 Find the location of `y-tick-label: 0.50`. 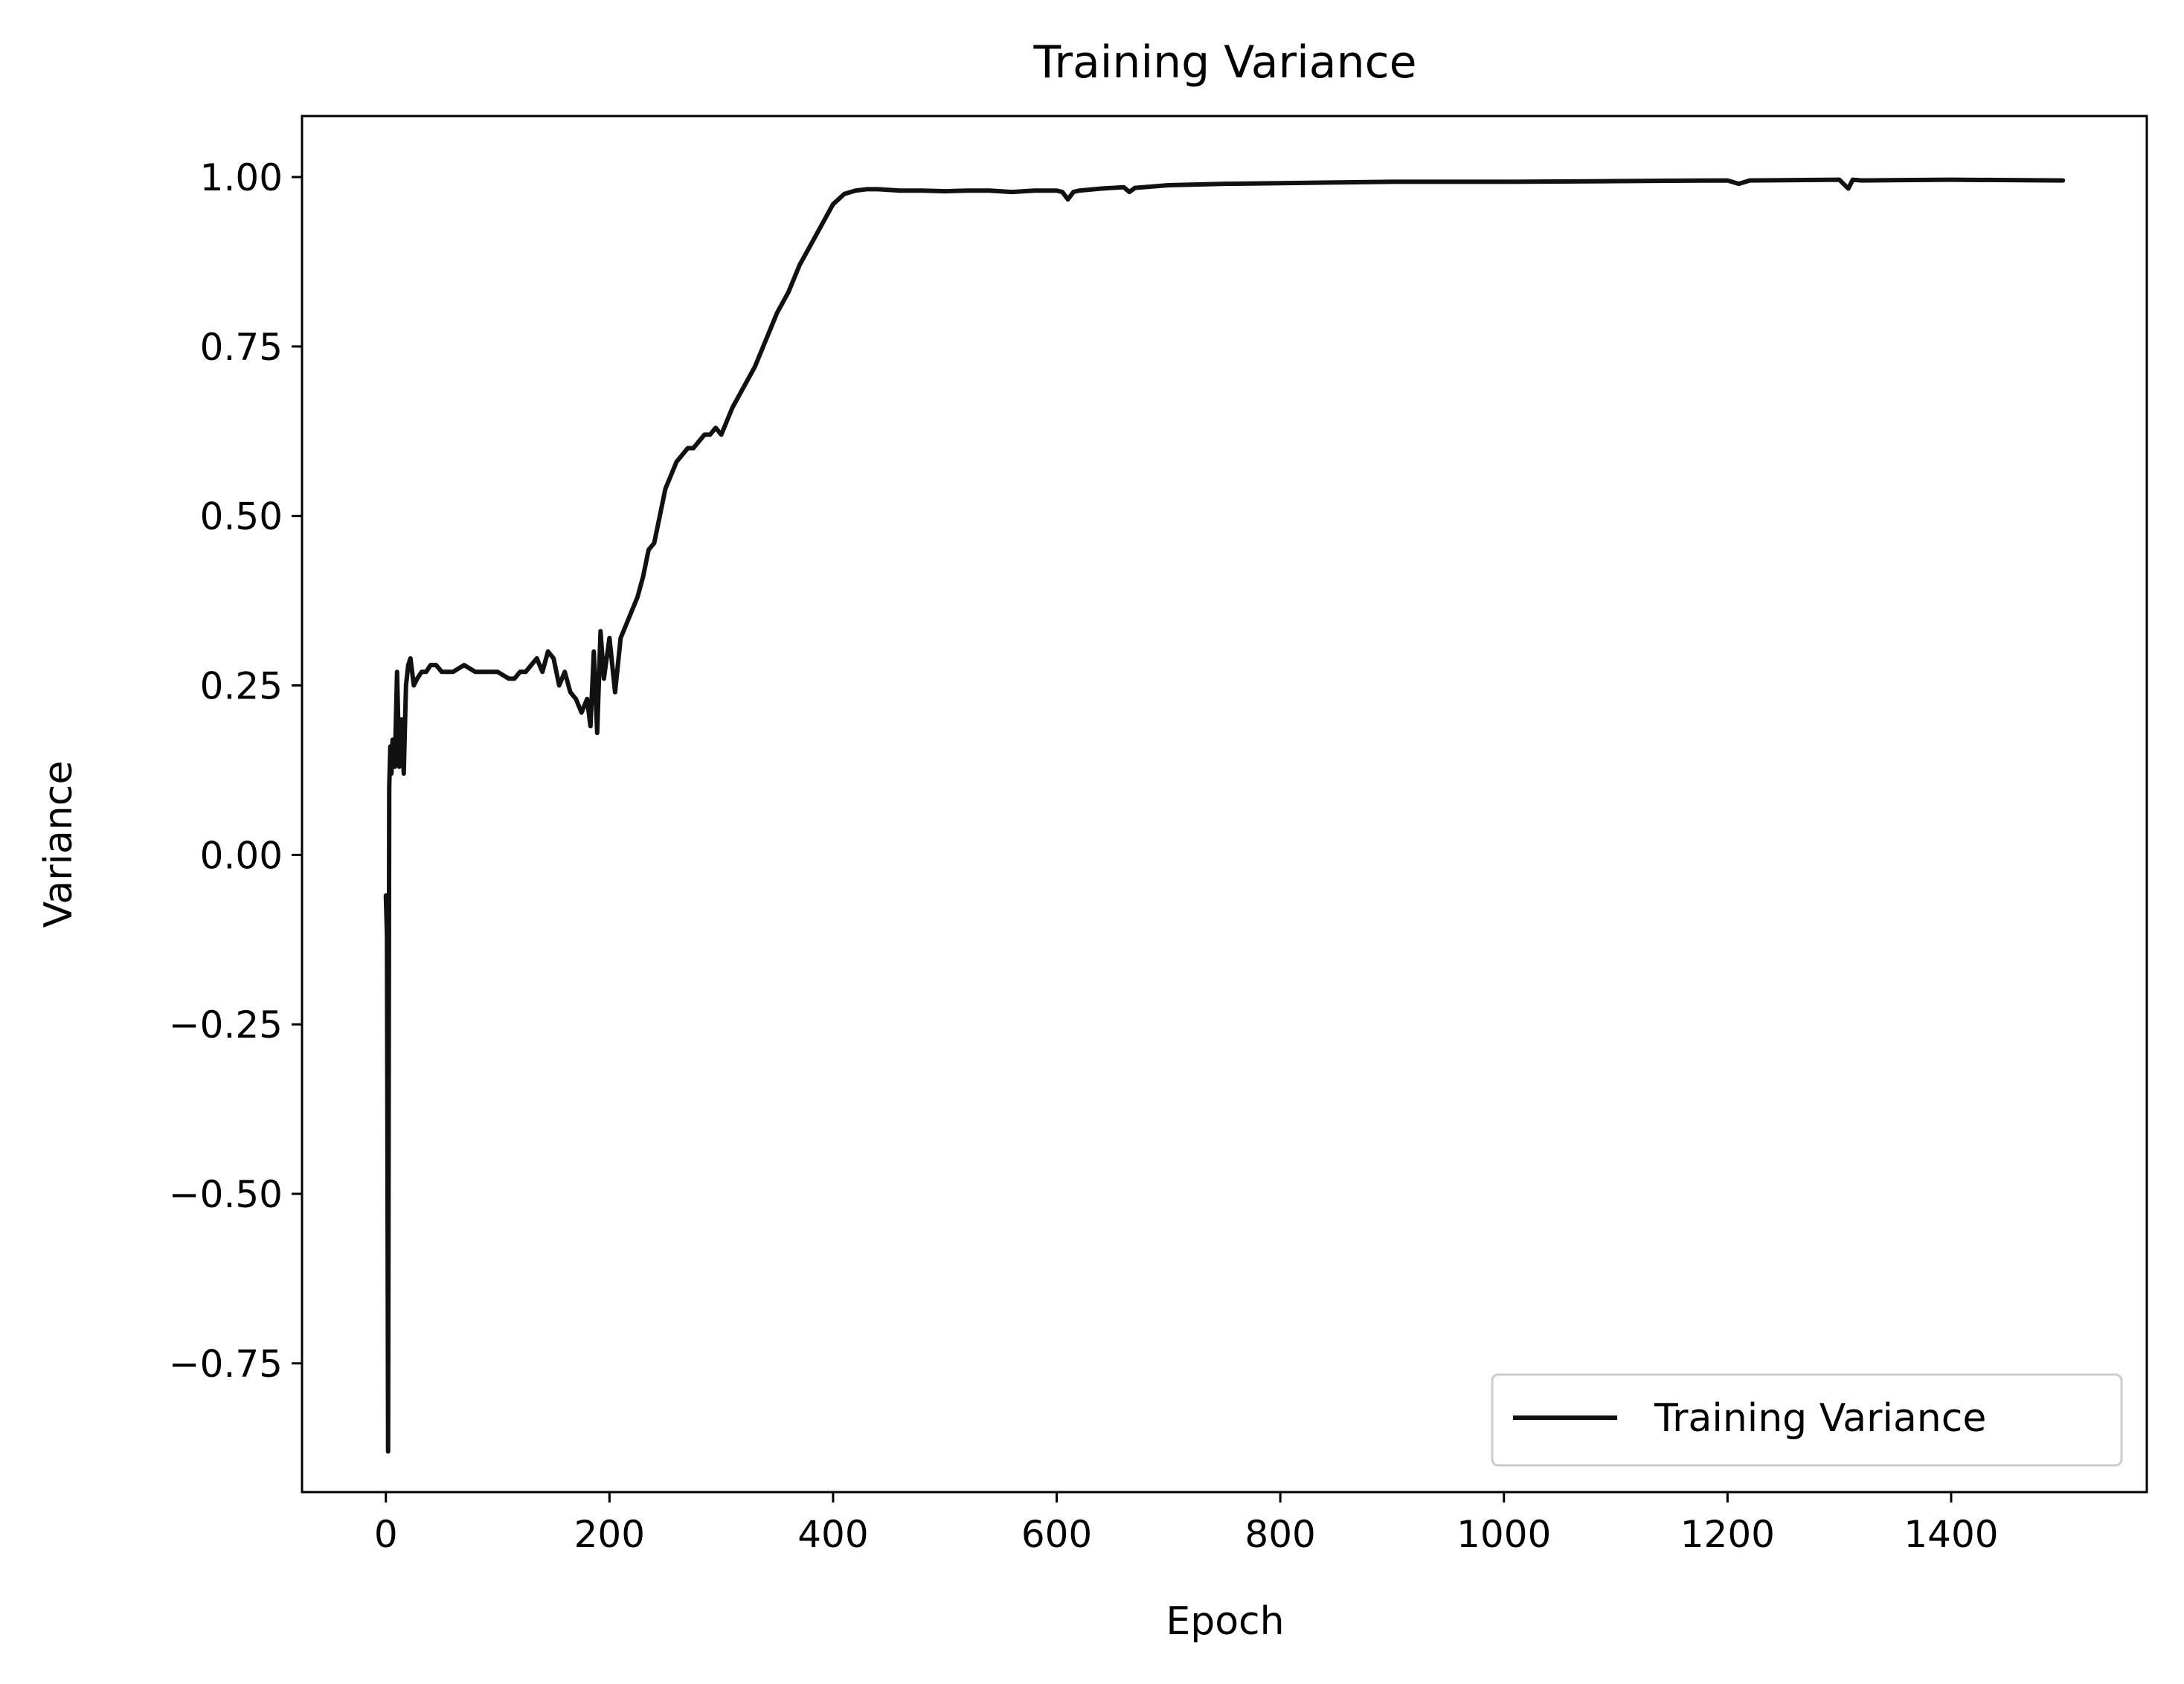

y-tick-label: 0.50 is located at coordinates (242, 517).